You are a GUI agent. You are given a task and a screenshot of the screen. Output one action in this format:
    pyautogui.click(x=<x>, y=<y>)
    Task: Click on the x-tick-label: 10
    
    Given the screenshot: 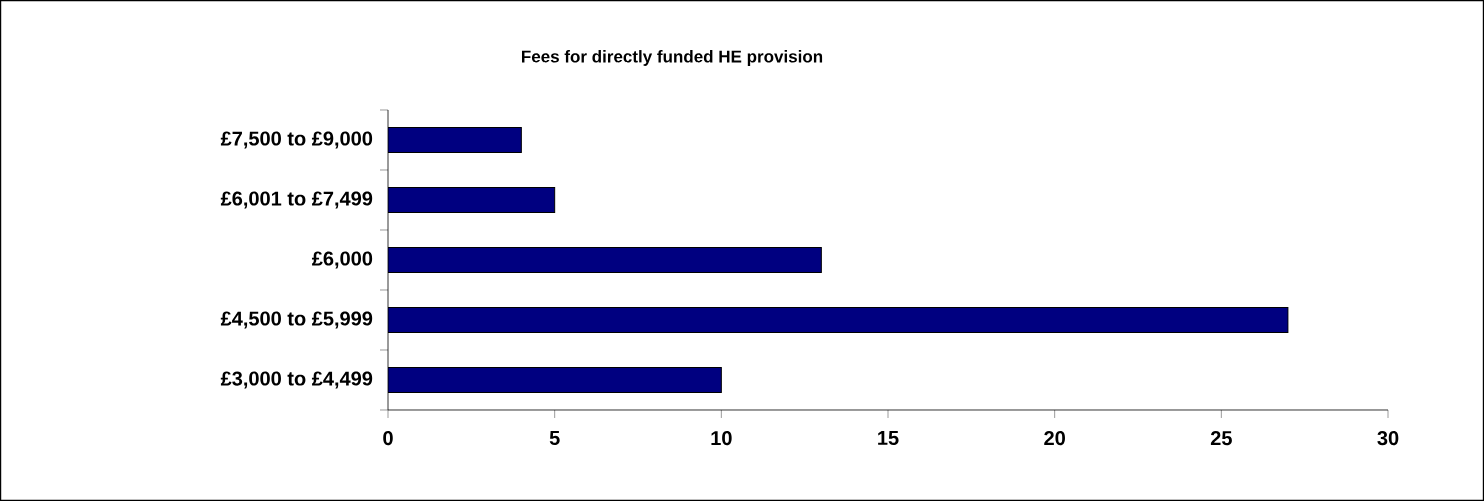 What is the action you would take?
    pyautogui.click(x=721, y=438)
    